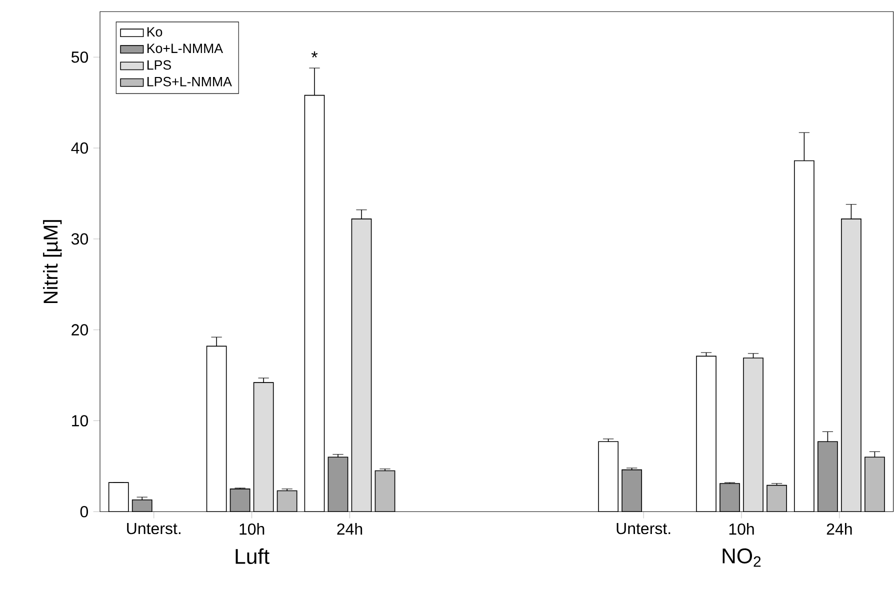 The height and width of the screenshot is (589, 894). What do you see at coordinates (52, 262) in the screenshot?
I see `y-axis-title: Nitrit [µM]` at bounding box center [52, 262].